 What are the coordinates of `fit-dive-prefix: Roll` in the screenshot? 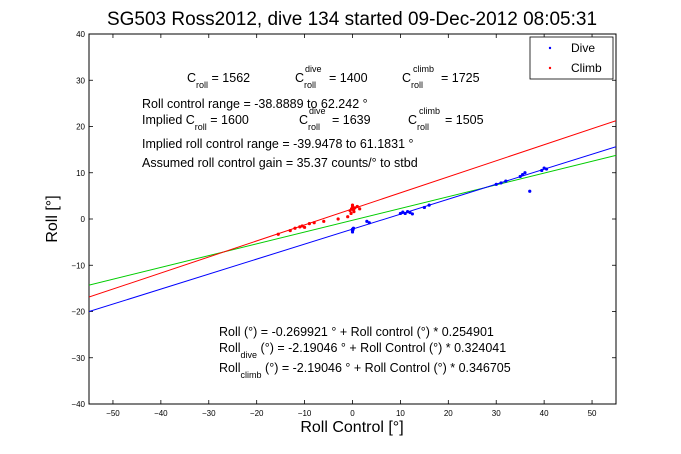 It's located at (230, 348).